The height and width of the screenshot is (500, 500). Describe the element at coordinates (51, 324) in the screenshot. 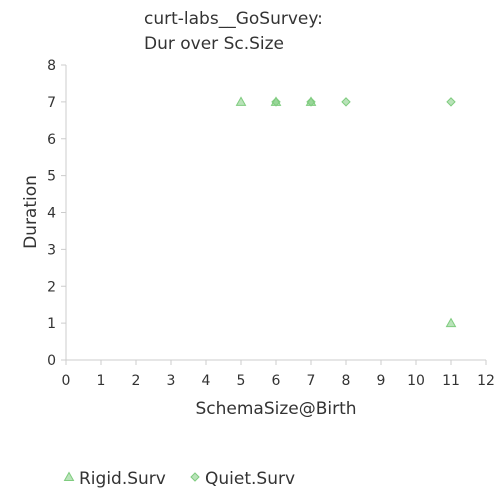

I see `y-tick-label: 1` at that location.